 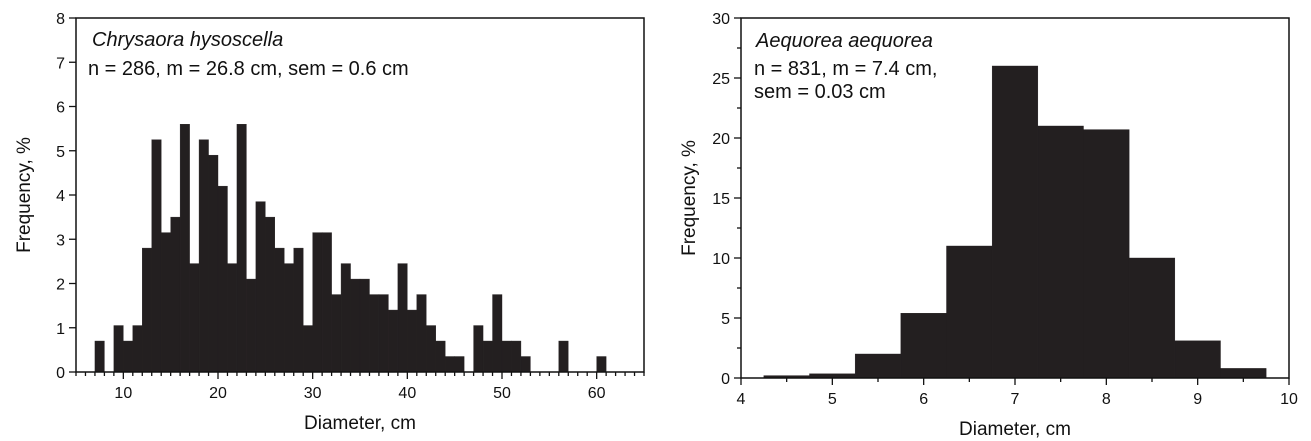 I want to click on aequorea-stats-line: n = 831, m = 7.4 cm,, so click(x=845, y=69).